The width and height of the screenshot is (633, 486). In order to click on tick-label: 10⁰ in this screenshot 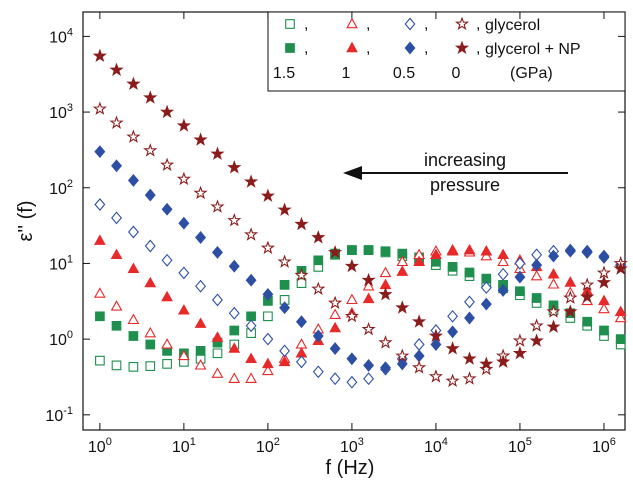, I will do `click(61, 339)`.